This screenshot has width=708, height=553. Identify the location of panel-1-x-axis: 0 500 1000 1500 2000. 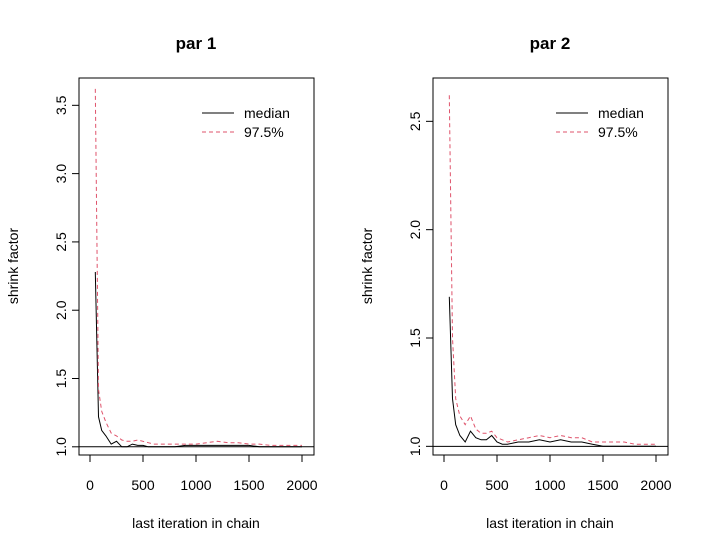
(202, 473).